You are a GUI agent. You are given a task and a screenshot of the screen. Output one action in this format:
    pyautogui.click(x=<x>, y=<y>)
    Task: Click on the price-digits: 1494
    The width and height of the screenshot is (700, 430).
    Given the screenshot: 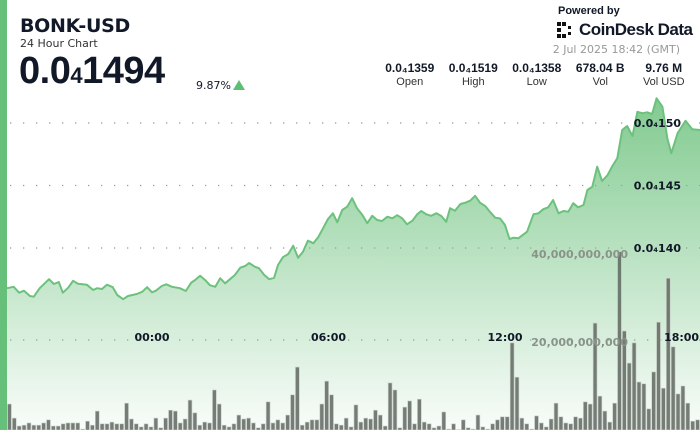 What is the action you would take?
    pyautogui.click(x=123, y=71)
    